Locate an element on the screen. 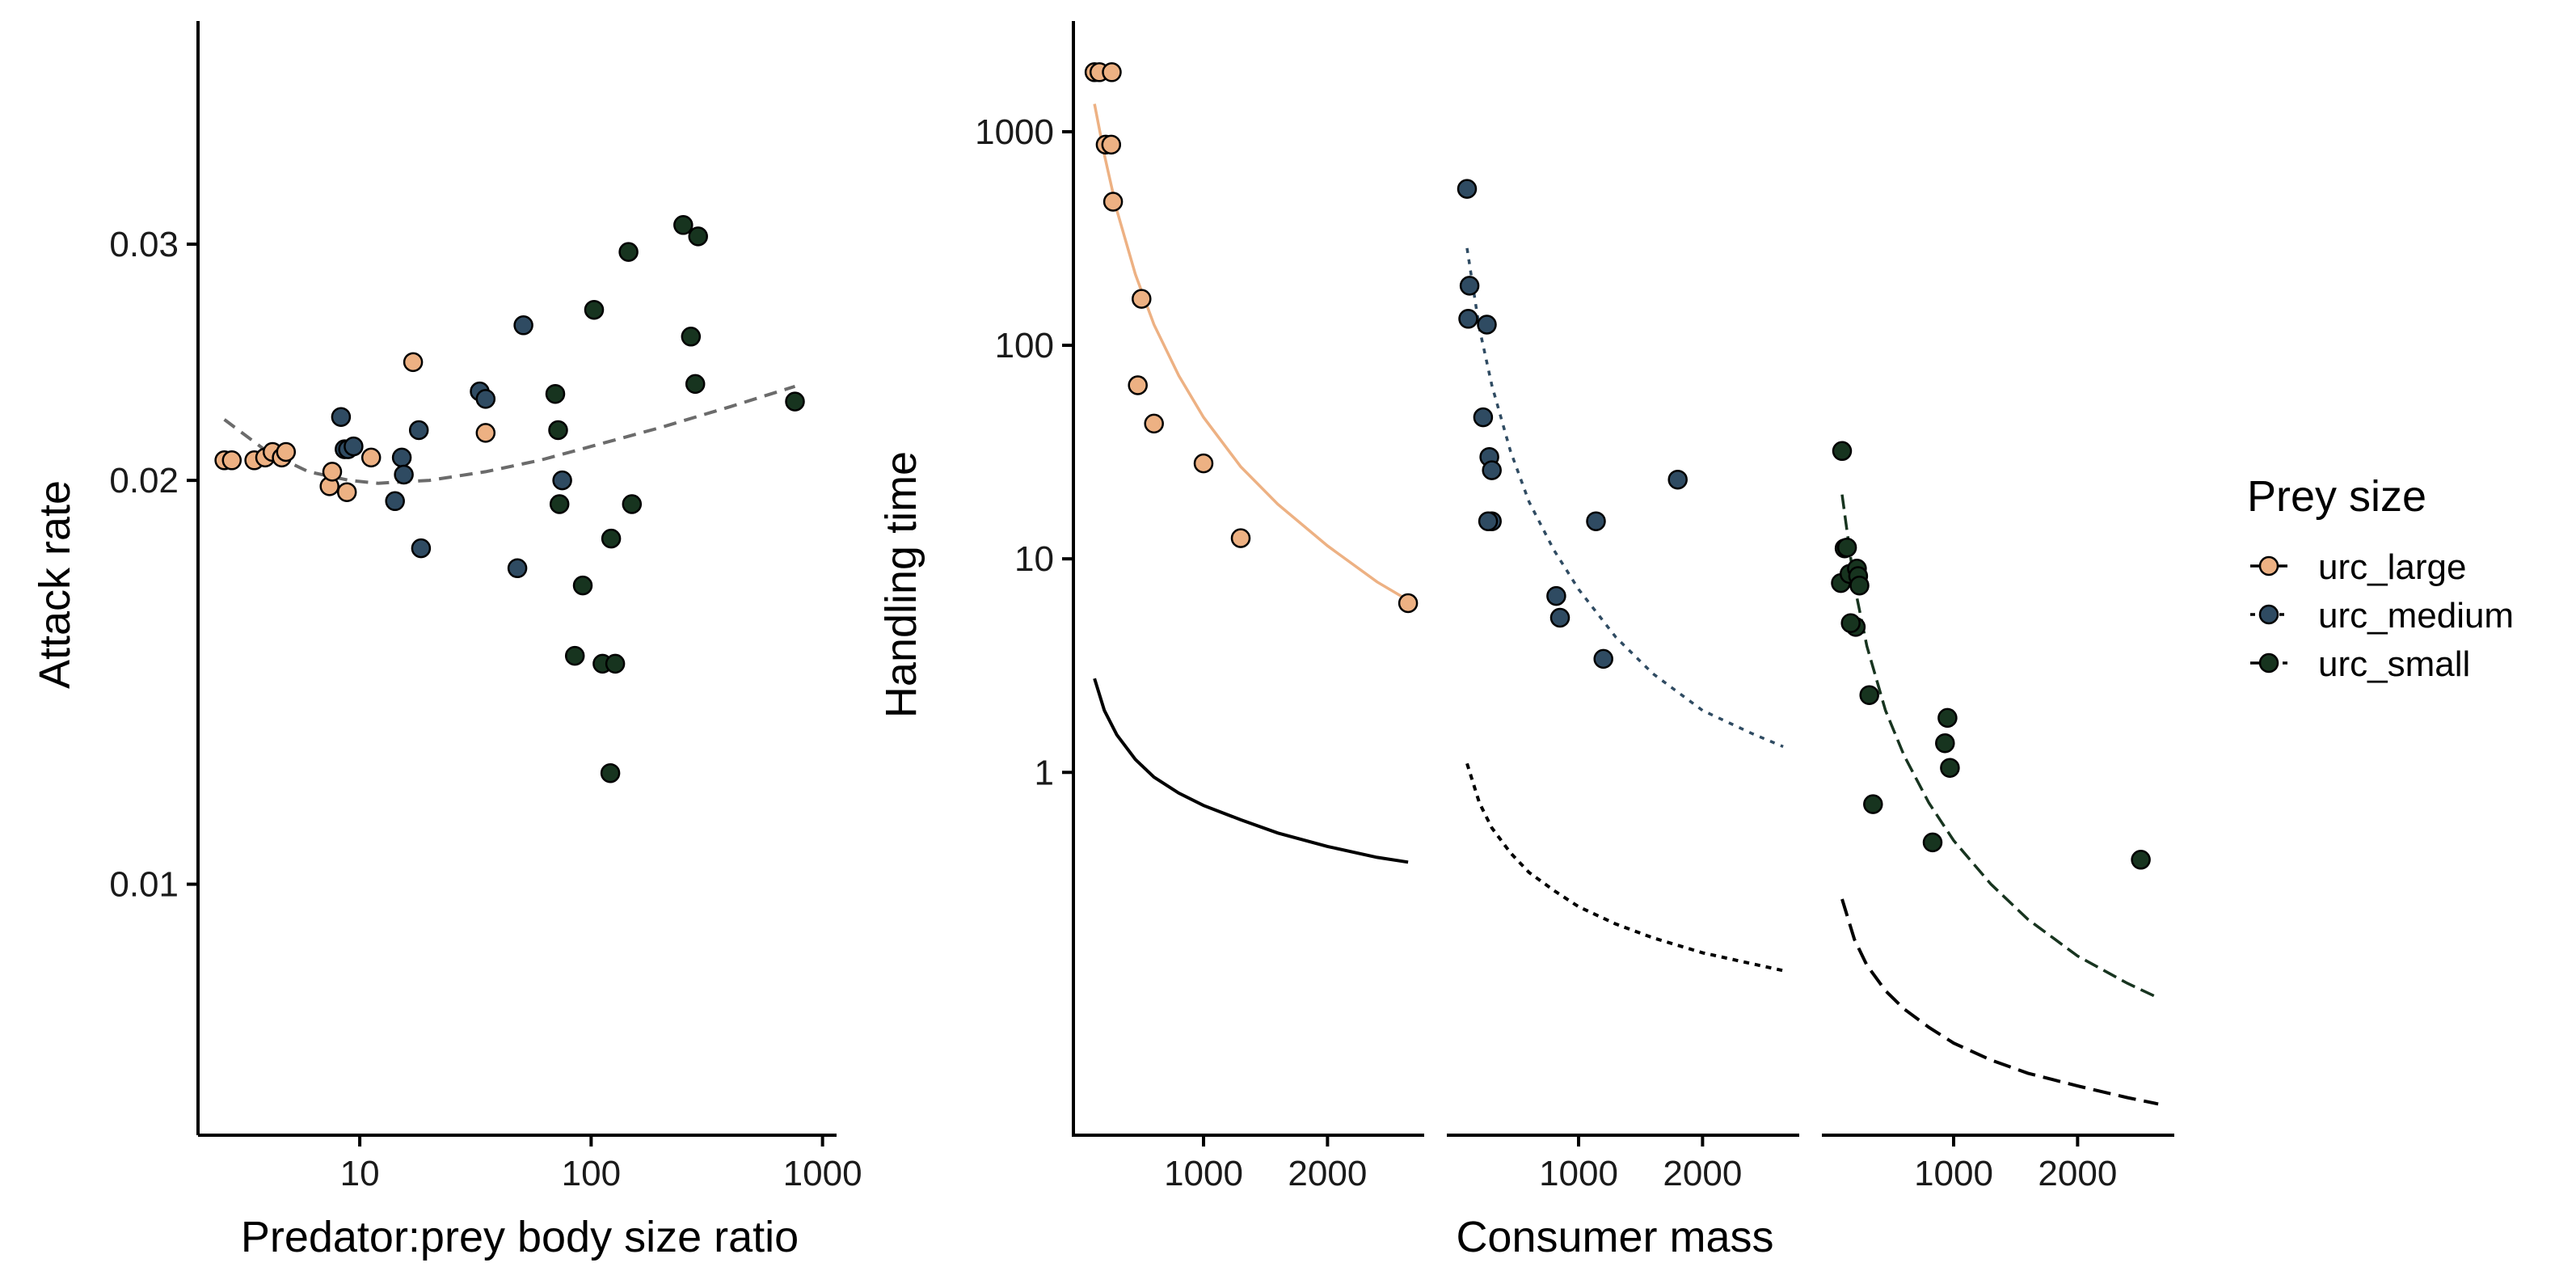 Image resolution: width=2576 pixels, height=1288 pixels. legend-label-urc_large: urc_large is located at coordinates (2392, 567).